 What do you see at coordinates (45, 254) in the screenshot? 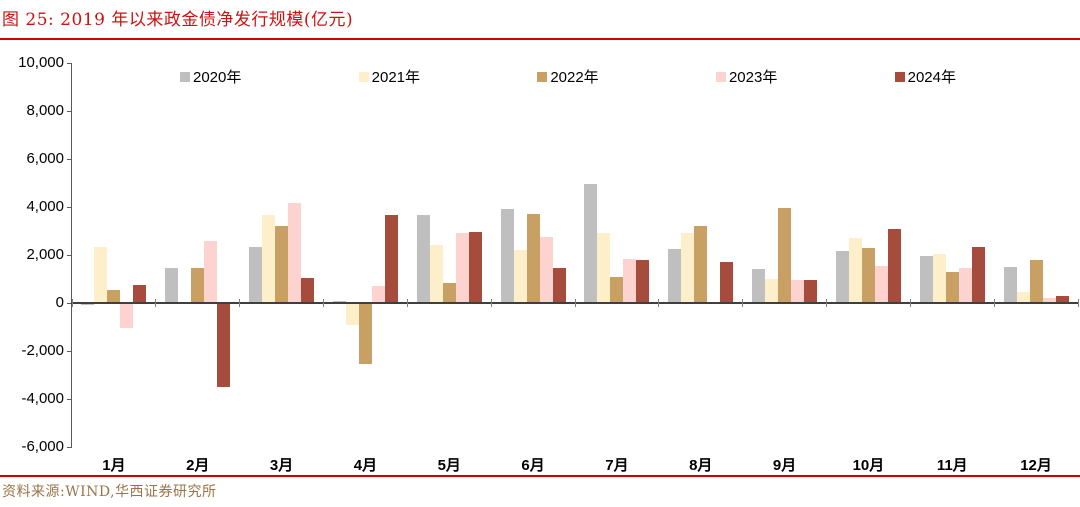
I see `y-axis-tick-label: 2,000` at bounding box center [45, 254].